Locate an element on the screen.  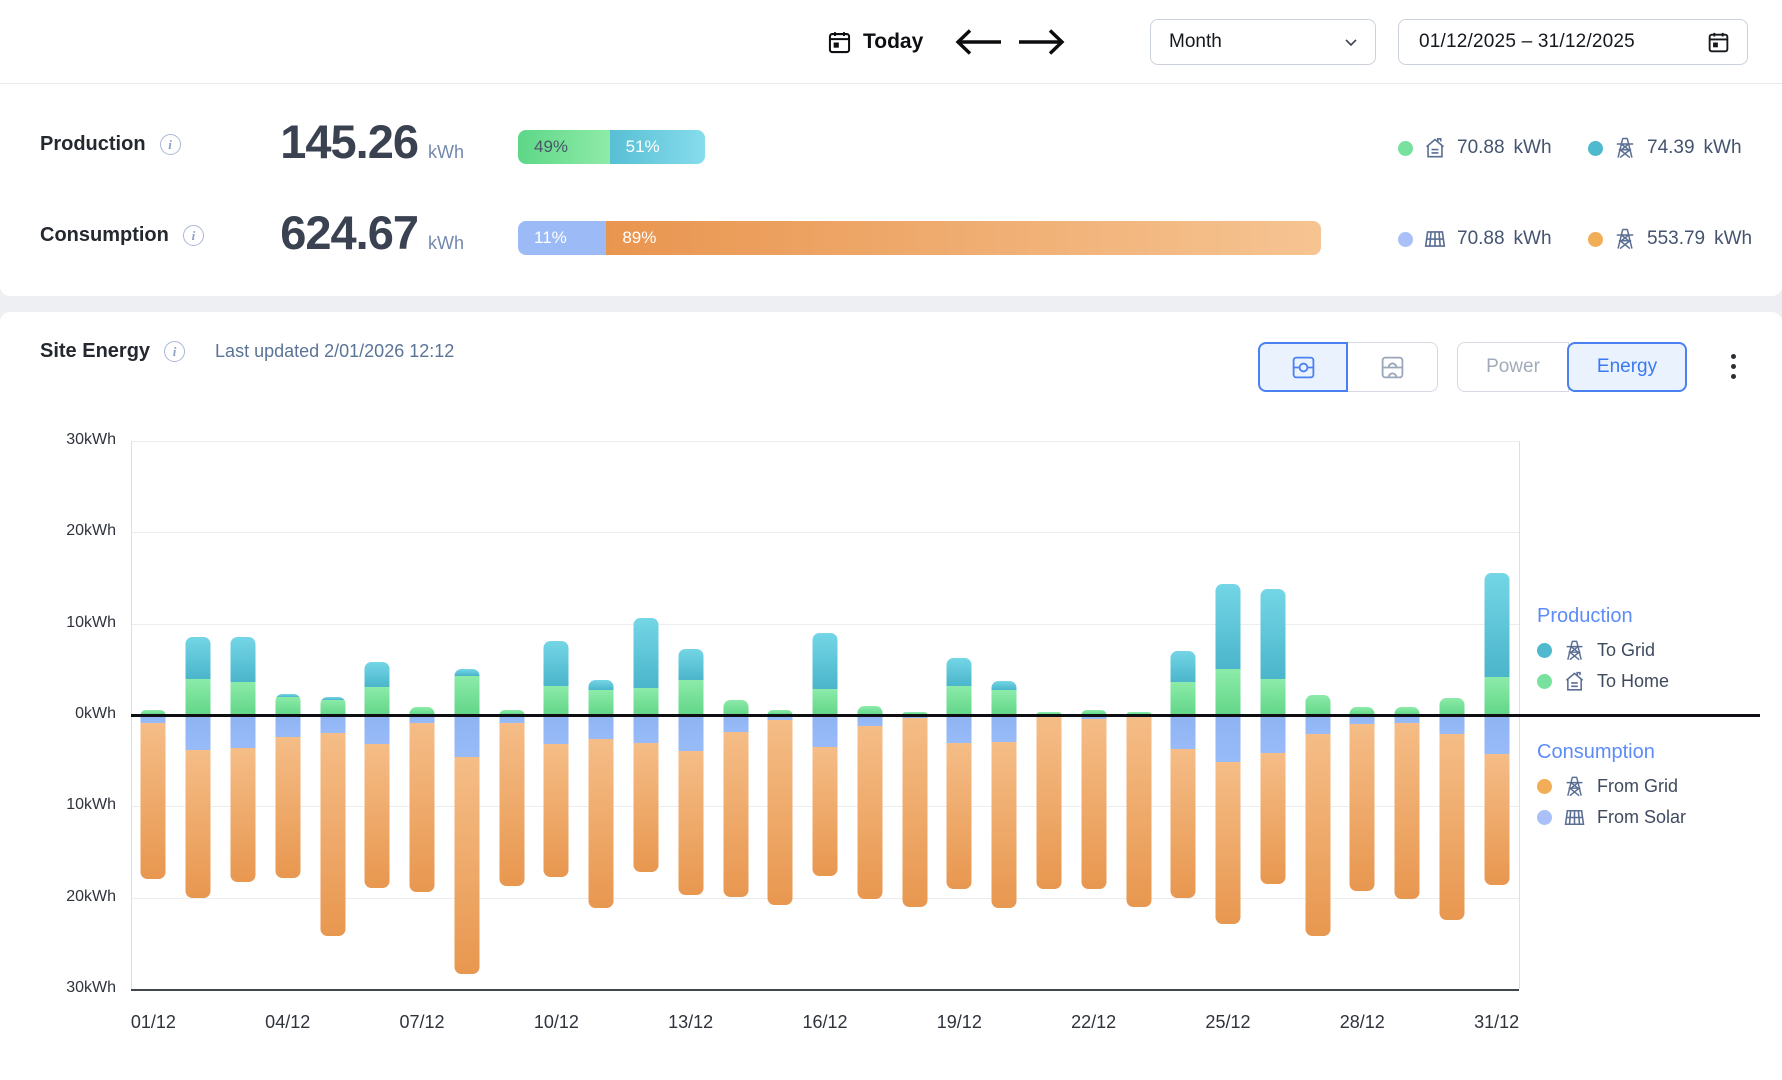
next-period-arrow-icon is located at coordinates (1042, 42).